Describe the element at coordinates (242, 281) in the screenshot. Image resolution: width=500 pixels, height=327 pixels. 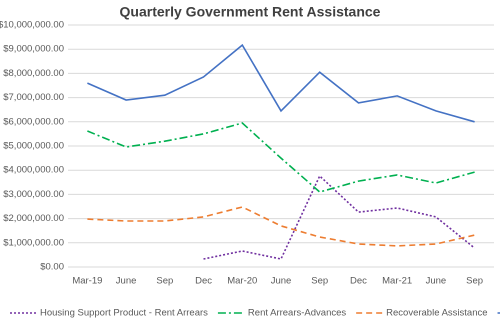
I see `x-tick-label: Mar-20` at that location.